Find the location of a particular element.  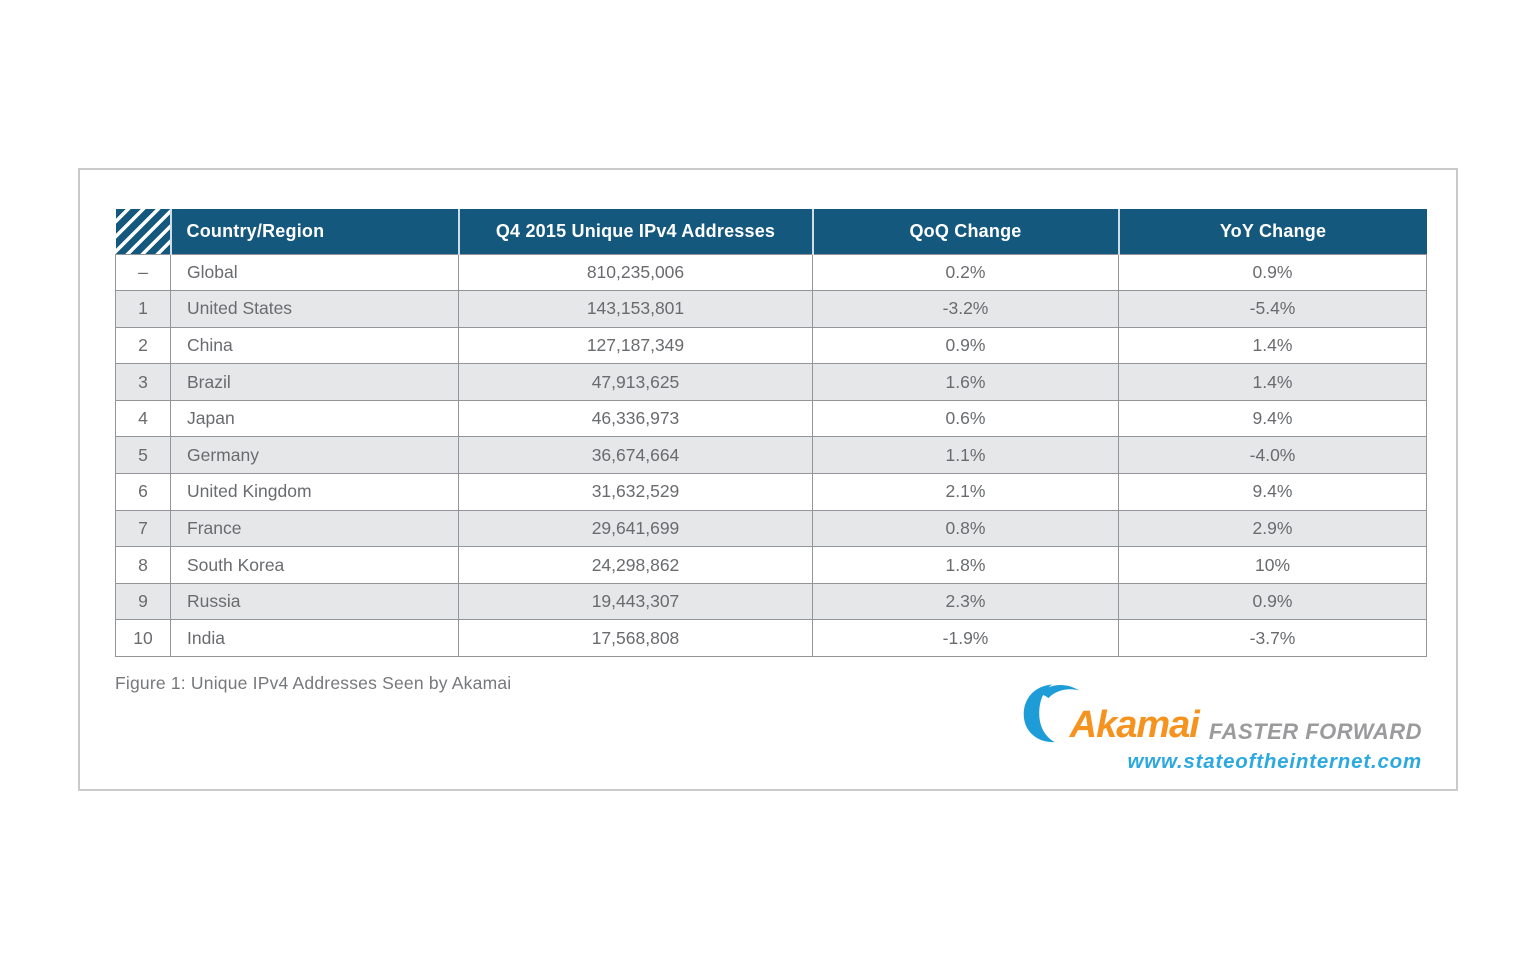

table-row: 6 United Kingdom 31,632,529 2.1% 9.4% is located at coordinates (771, 492).